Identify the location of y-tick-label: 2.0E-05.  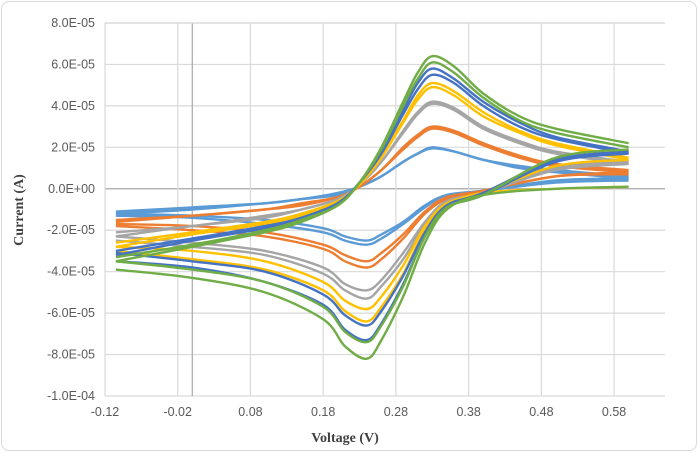
(73, 147).